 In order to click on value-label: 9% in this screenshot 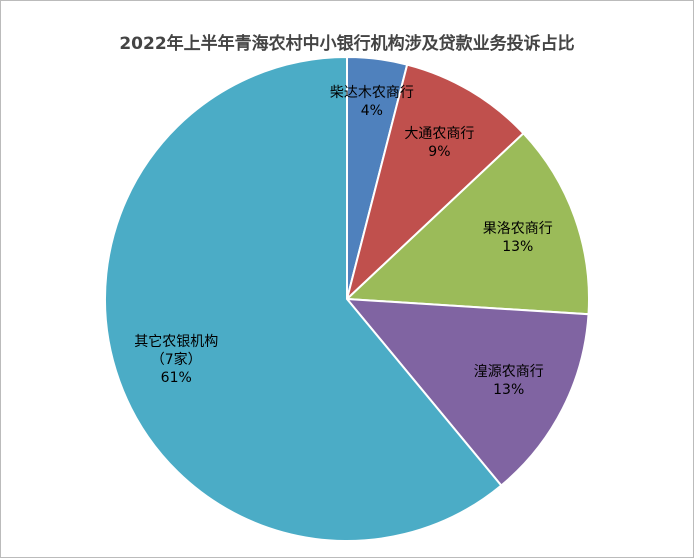, I will do `click(439, 151)`.